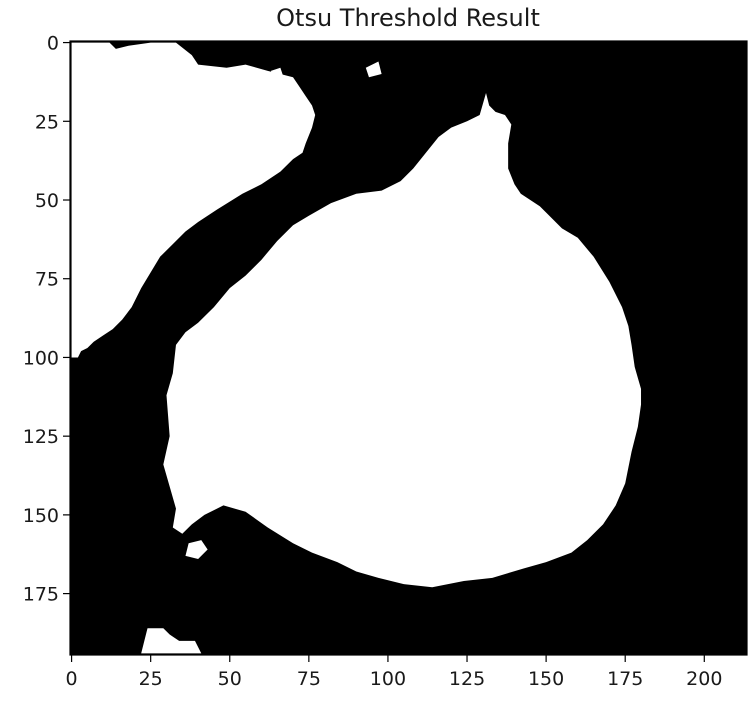 The width and height of the screenshot is (756, 704). Describe the element at coordinates (47, 122) in the screenshot. I see `y-tick-label: 25` at that location.